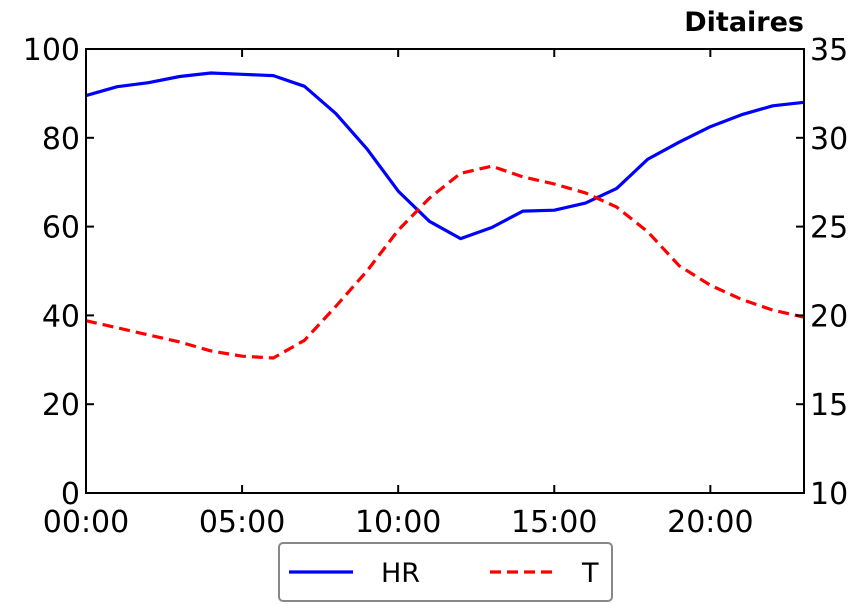  I want to click on right-tick-label: 20, so click(829, 316).